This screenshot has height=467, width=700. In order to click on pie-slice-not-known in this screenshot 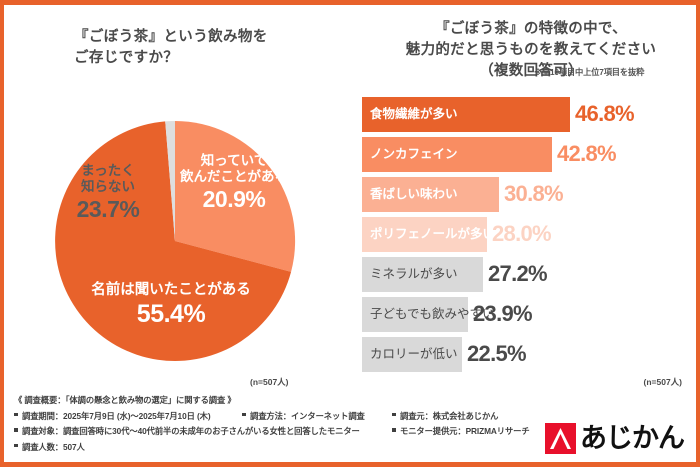, I will do `click(170, 180)`.